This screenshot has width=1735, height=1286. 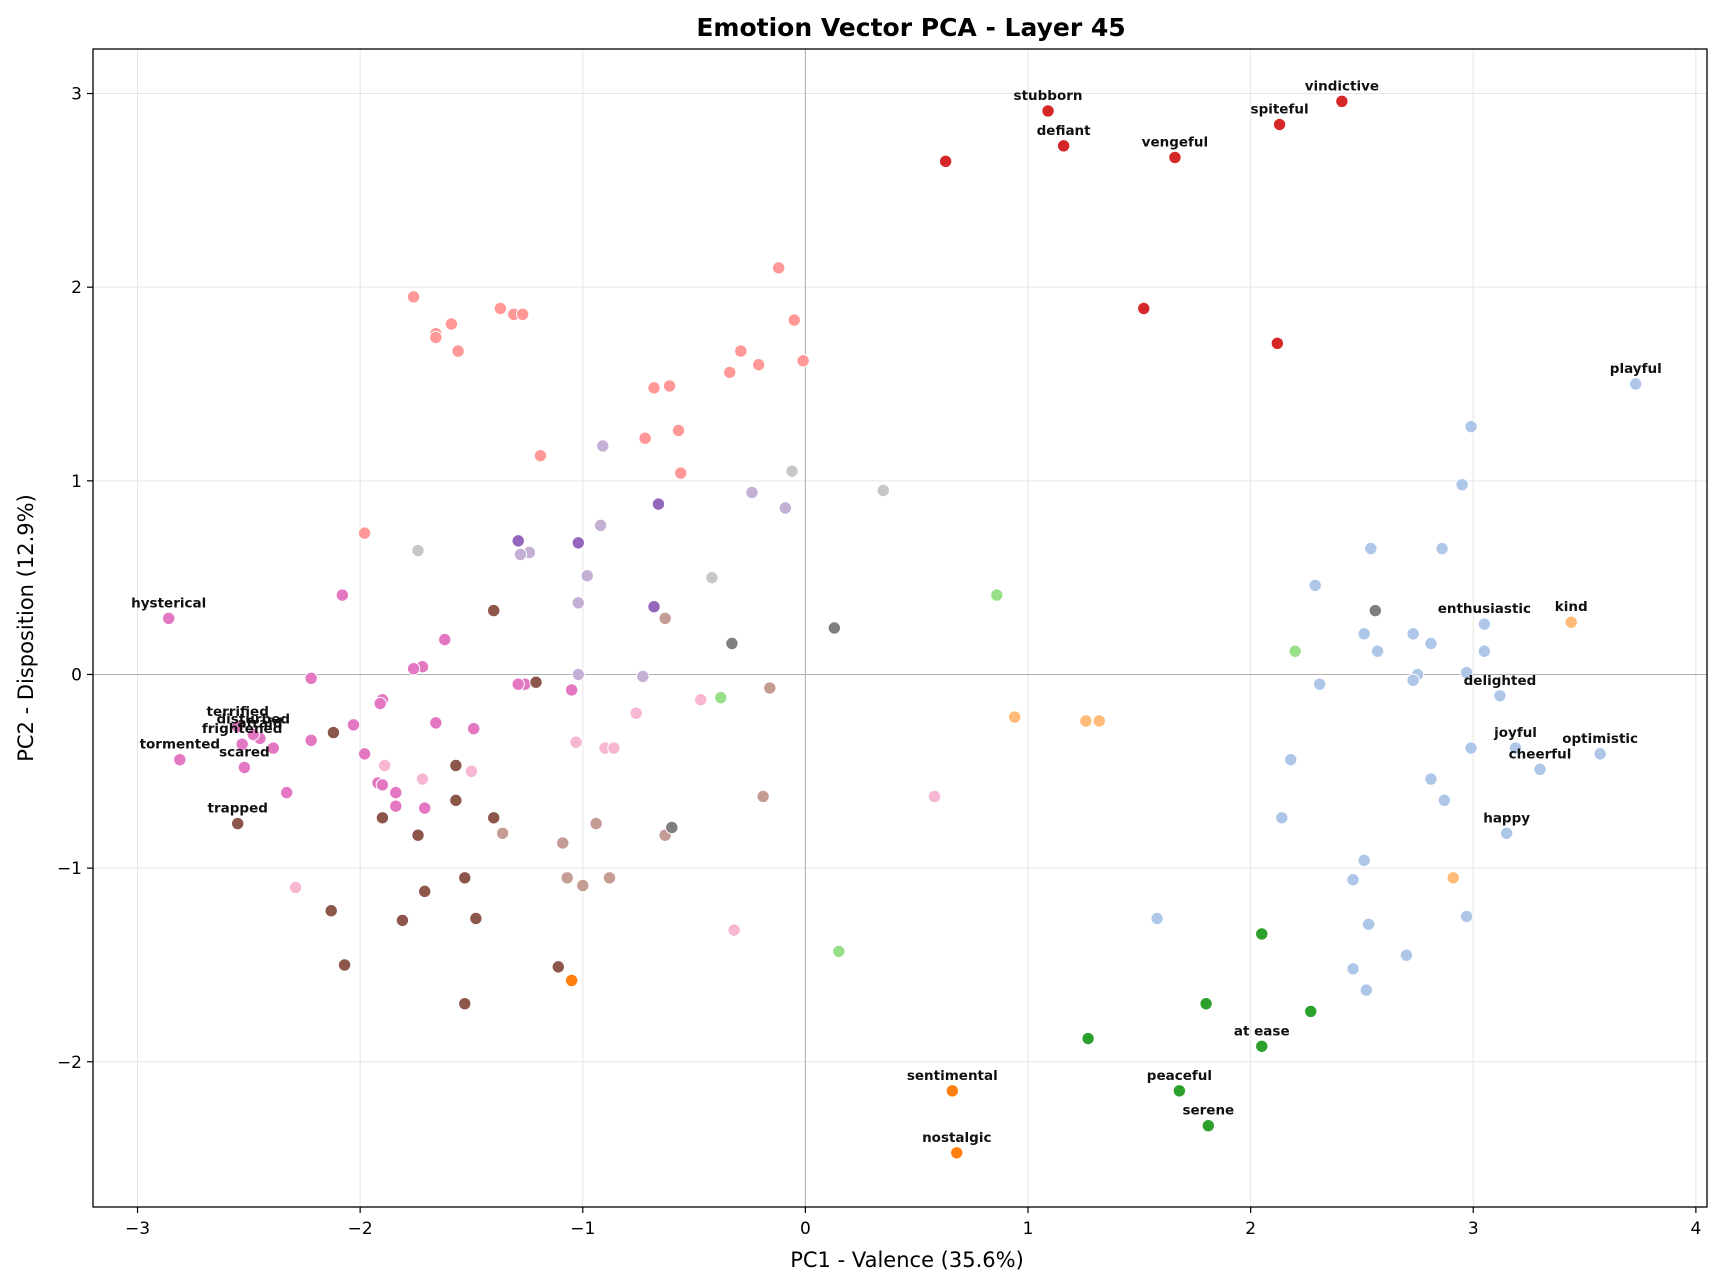 I want to click on point-label: terrified, so click(x=238, y=712).